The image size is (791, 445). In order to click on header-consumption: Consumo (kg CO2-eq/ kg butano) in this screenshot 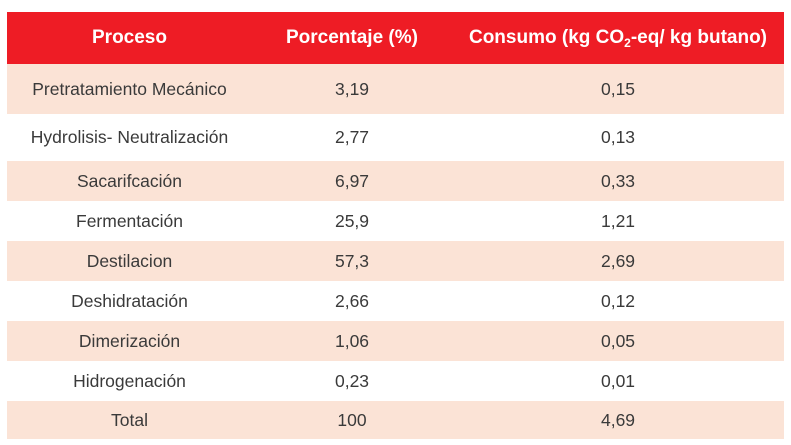, I will do `click(618, 38)`.